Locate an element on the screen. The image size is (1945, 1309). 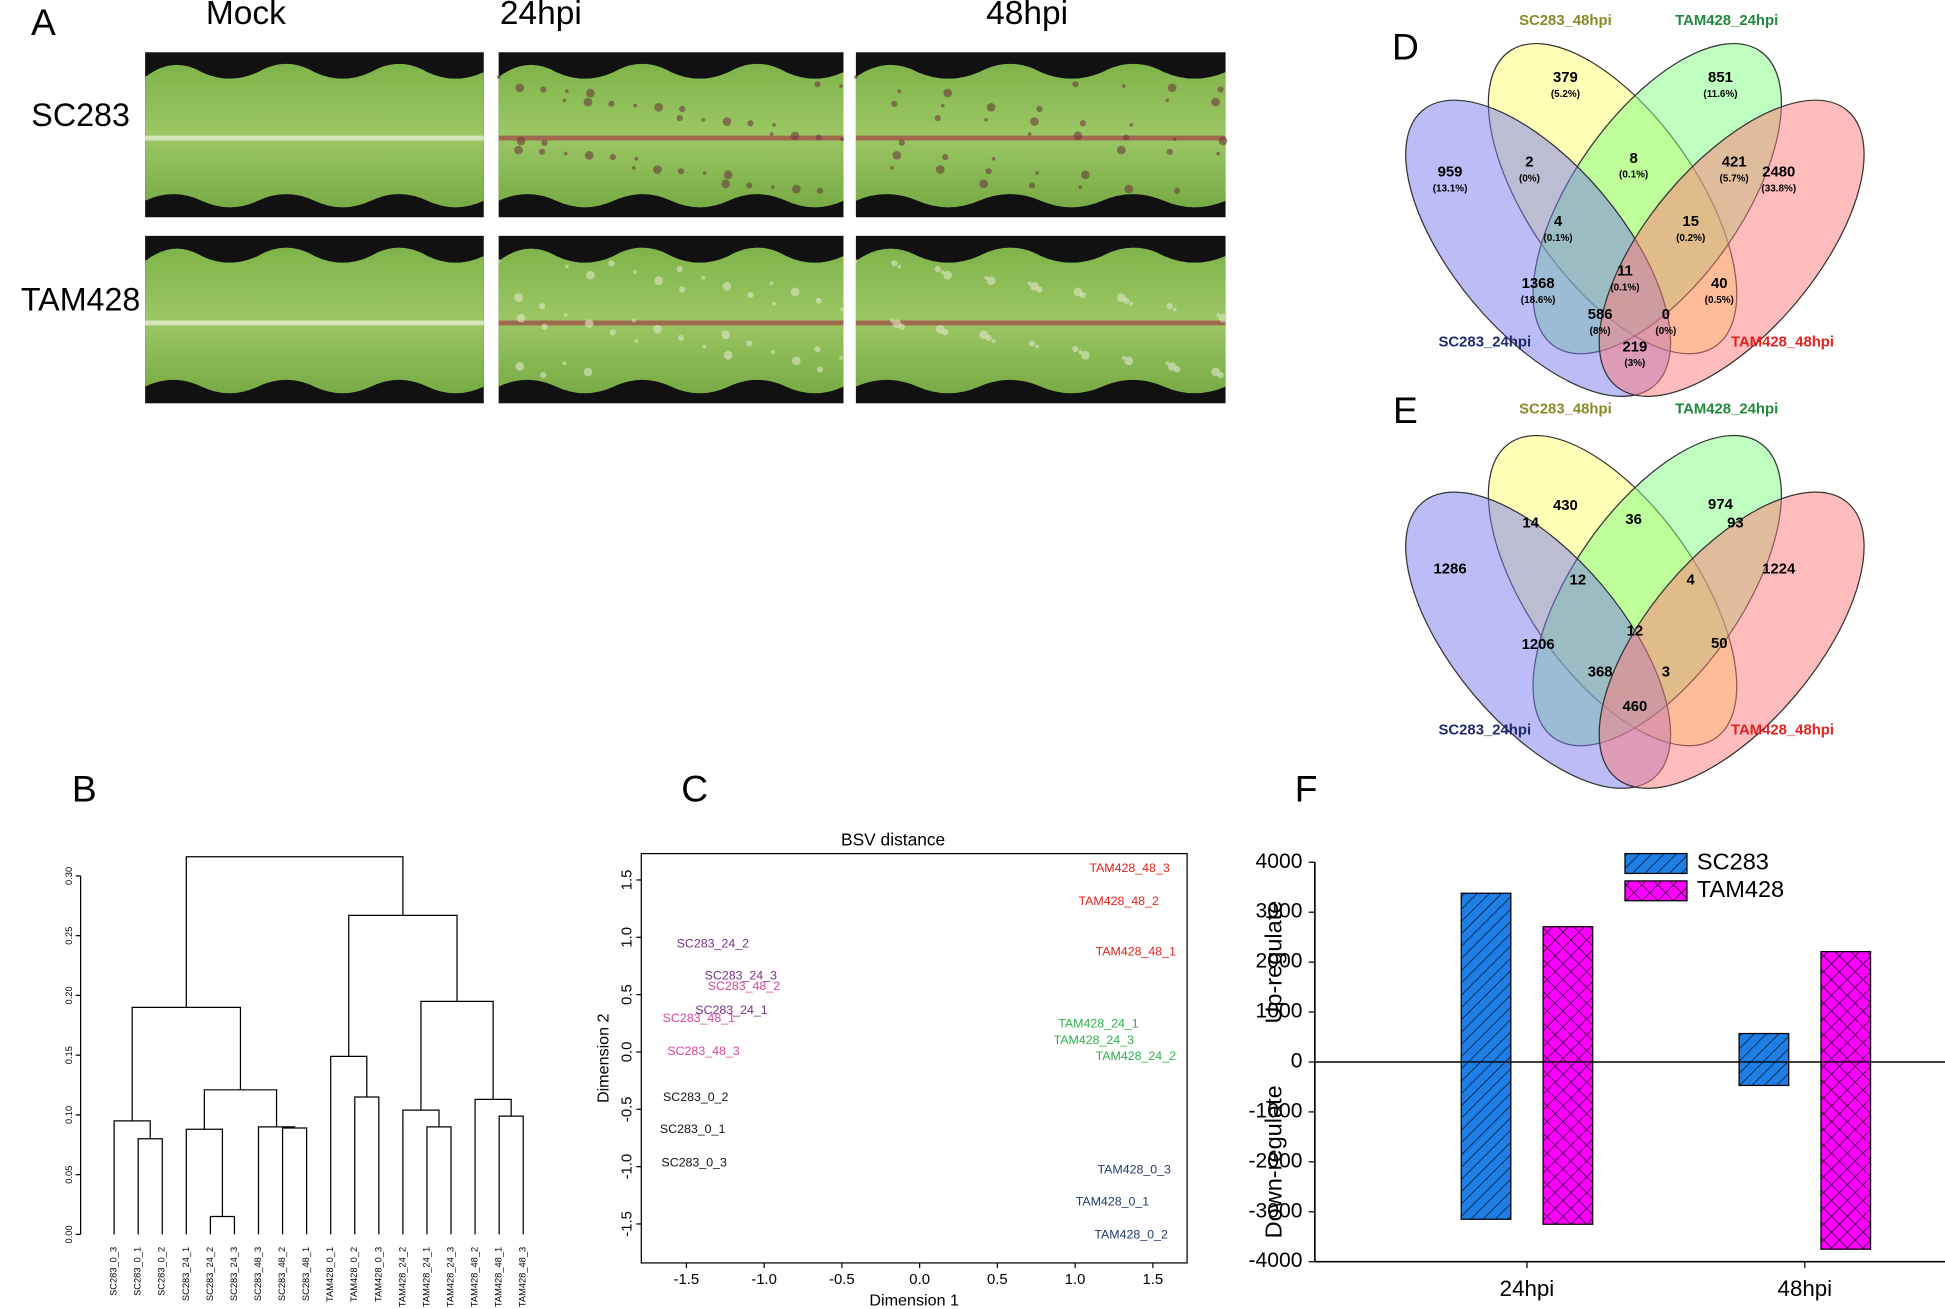
panel-letter: F is located at coordinates (1306, 788).